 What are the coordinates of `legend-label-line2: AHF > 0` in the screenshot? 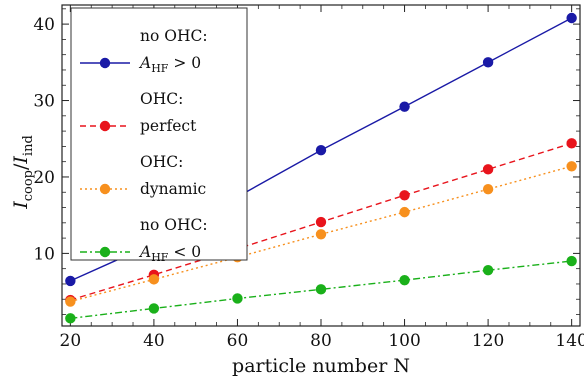 It's located at (169, 64).